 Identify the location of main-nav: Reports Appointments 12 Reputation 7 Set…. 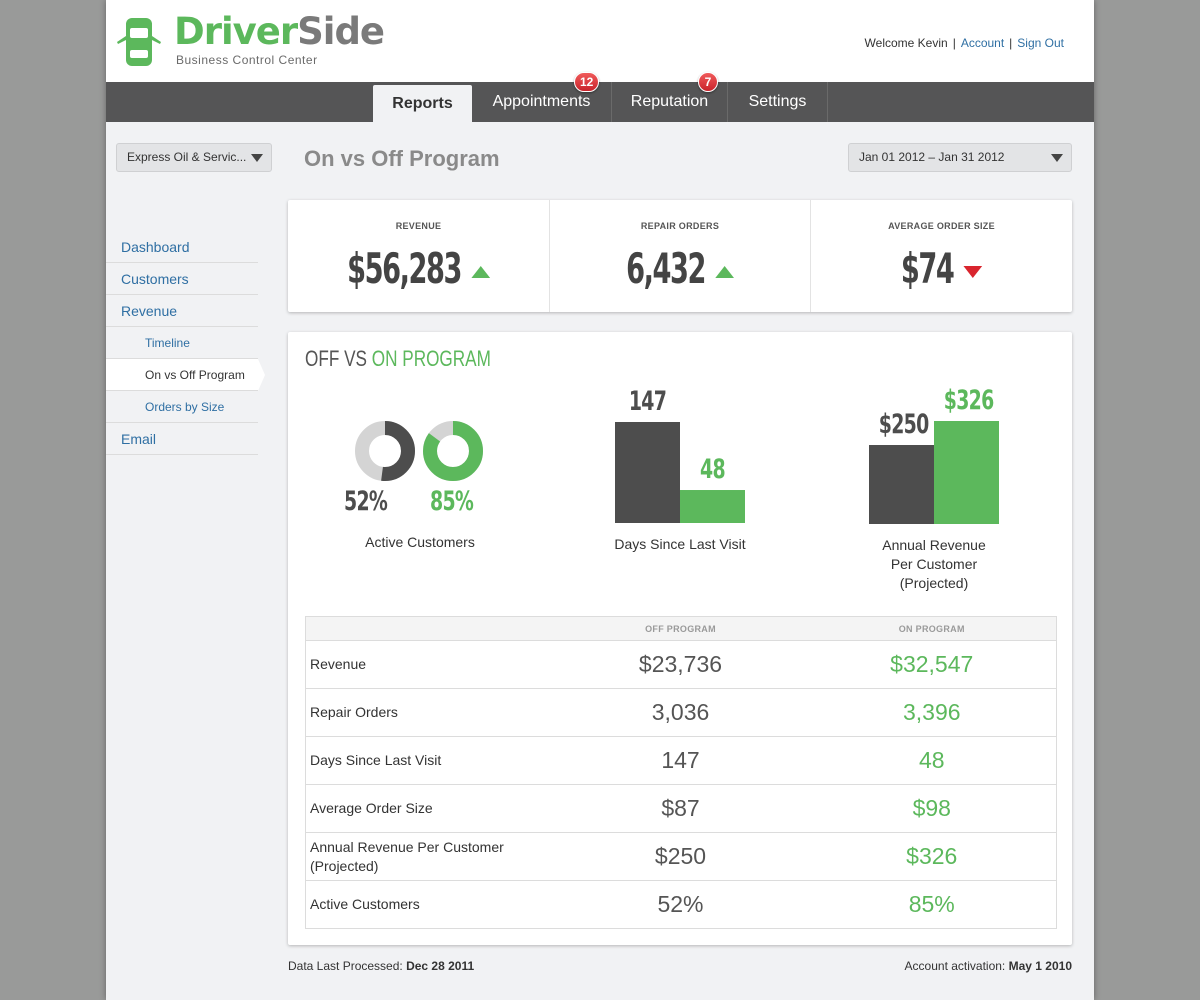
(600, 97).